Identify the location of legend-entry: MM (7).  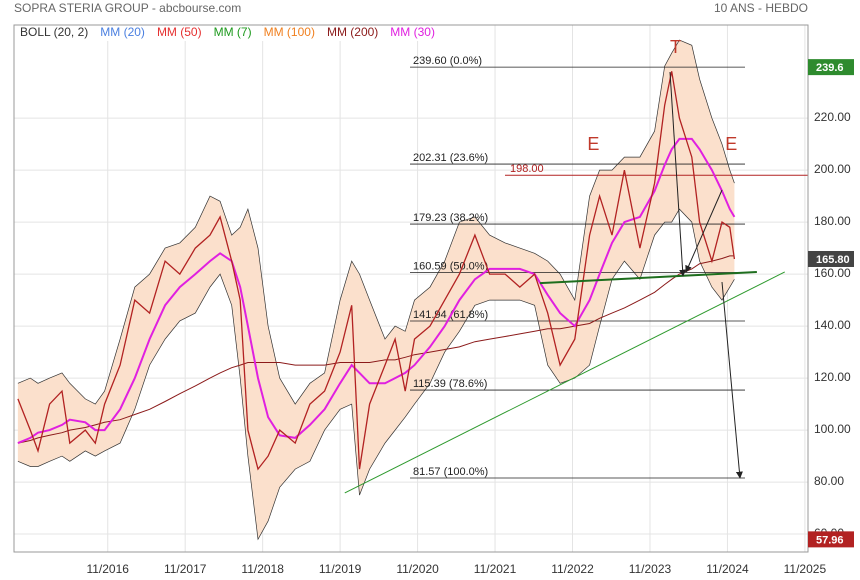
(233, 32).